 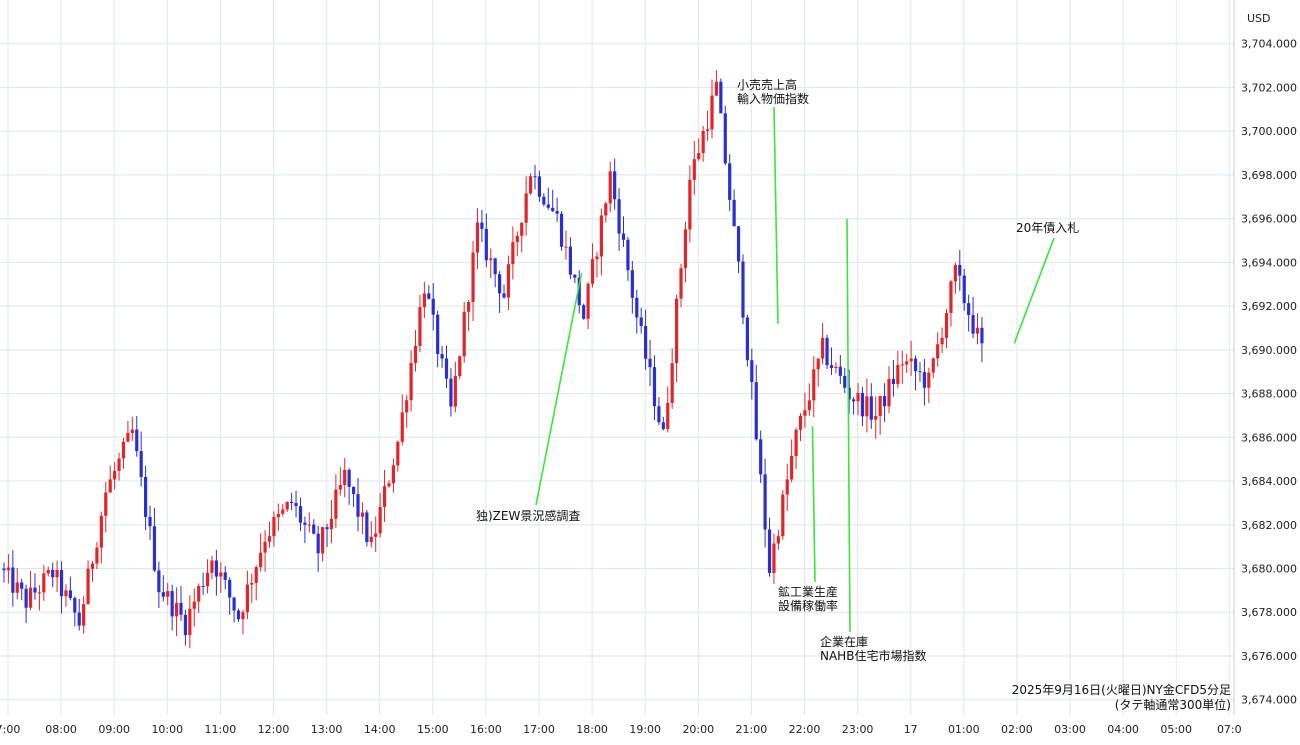 What do you see at coordinates (380, 729) in the screenshot?
I see `x-tick-label: 14:00` at bounding box center [380, 729].